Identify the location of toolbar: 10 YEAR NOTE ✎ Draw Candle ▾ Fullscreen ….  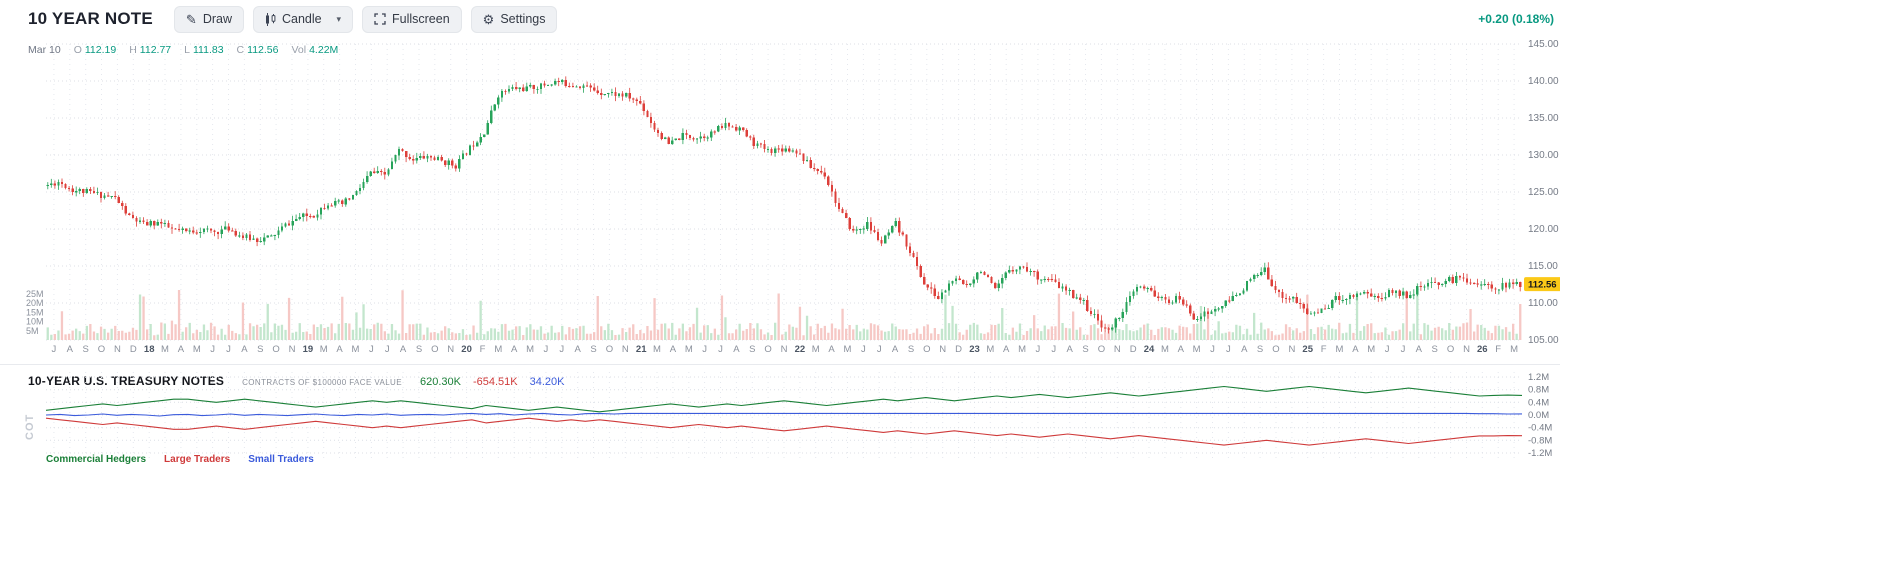
(780, 19).